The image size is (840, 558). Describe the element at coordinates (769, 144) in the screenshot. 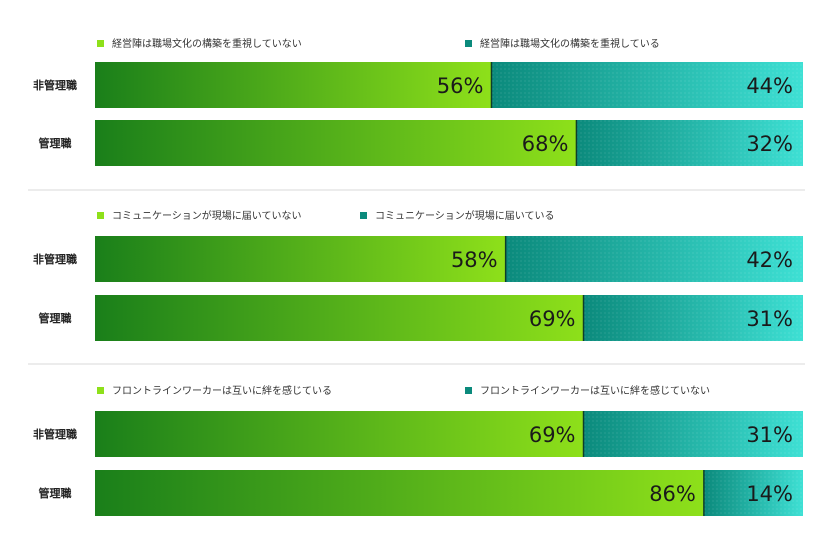

I see `data-label-secondary: 32%` at that location.